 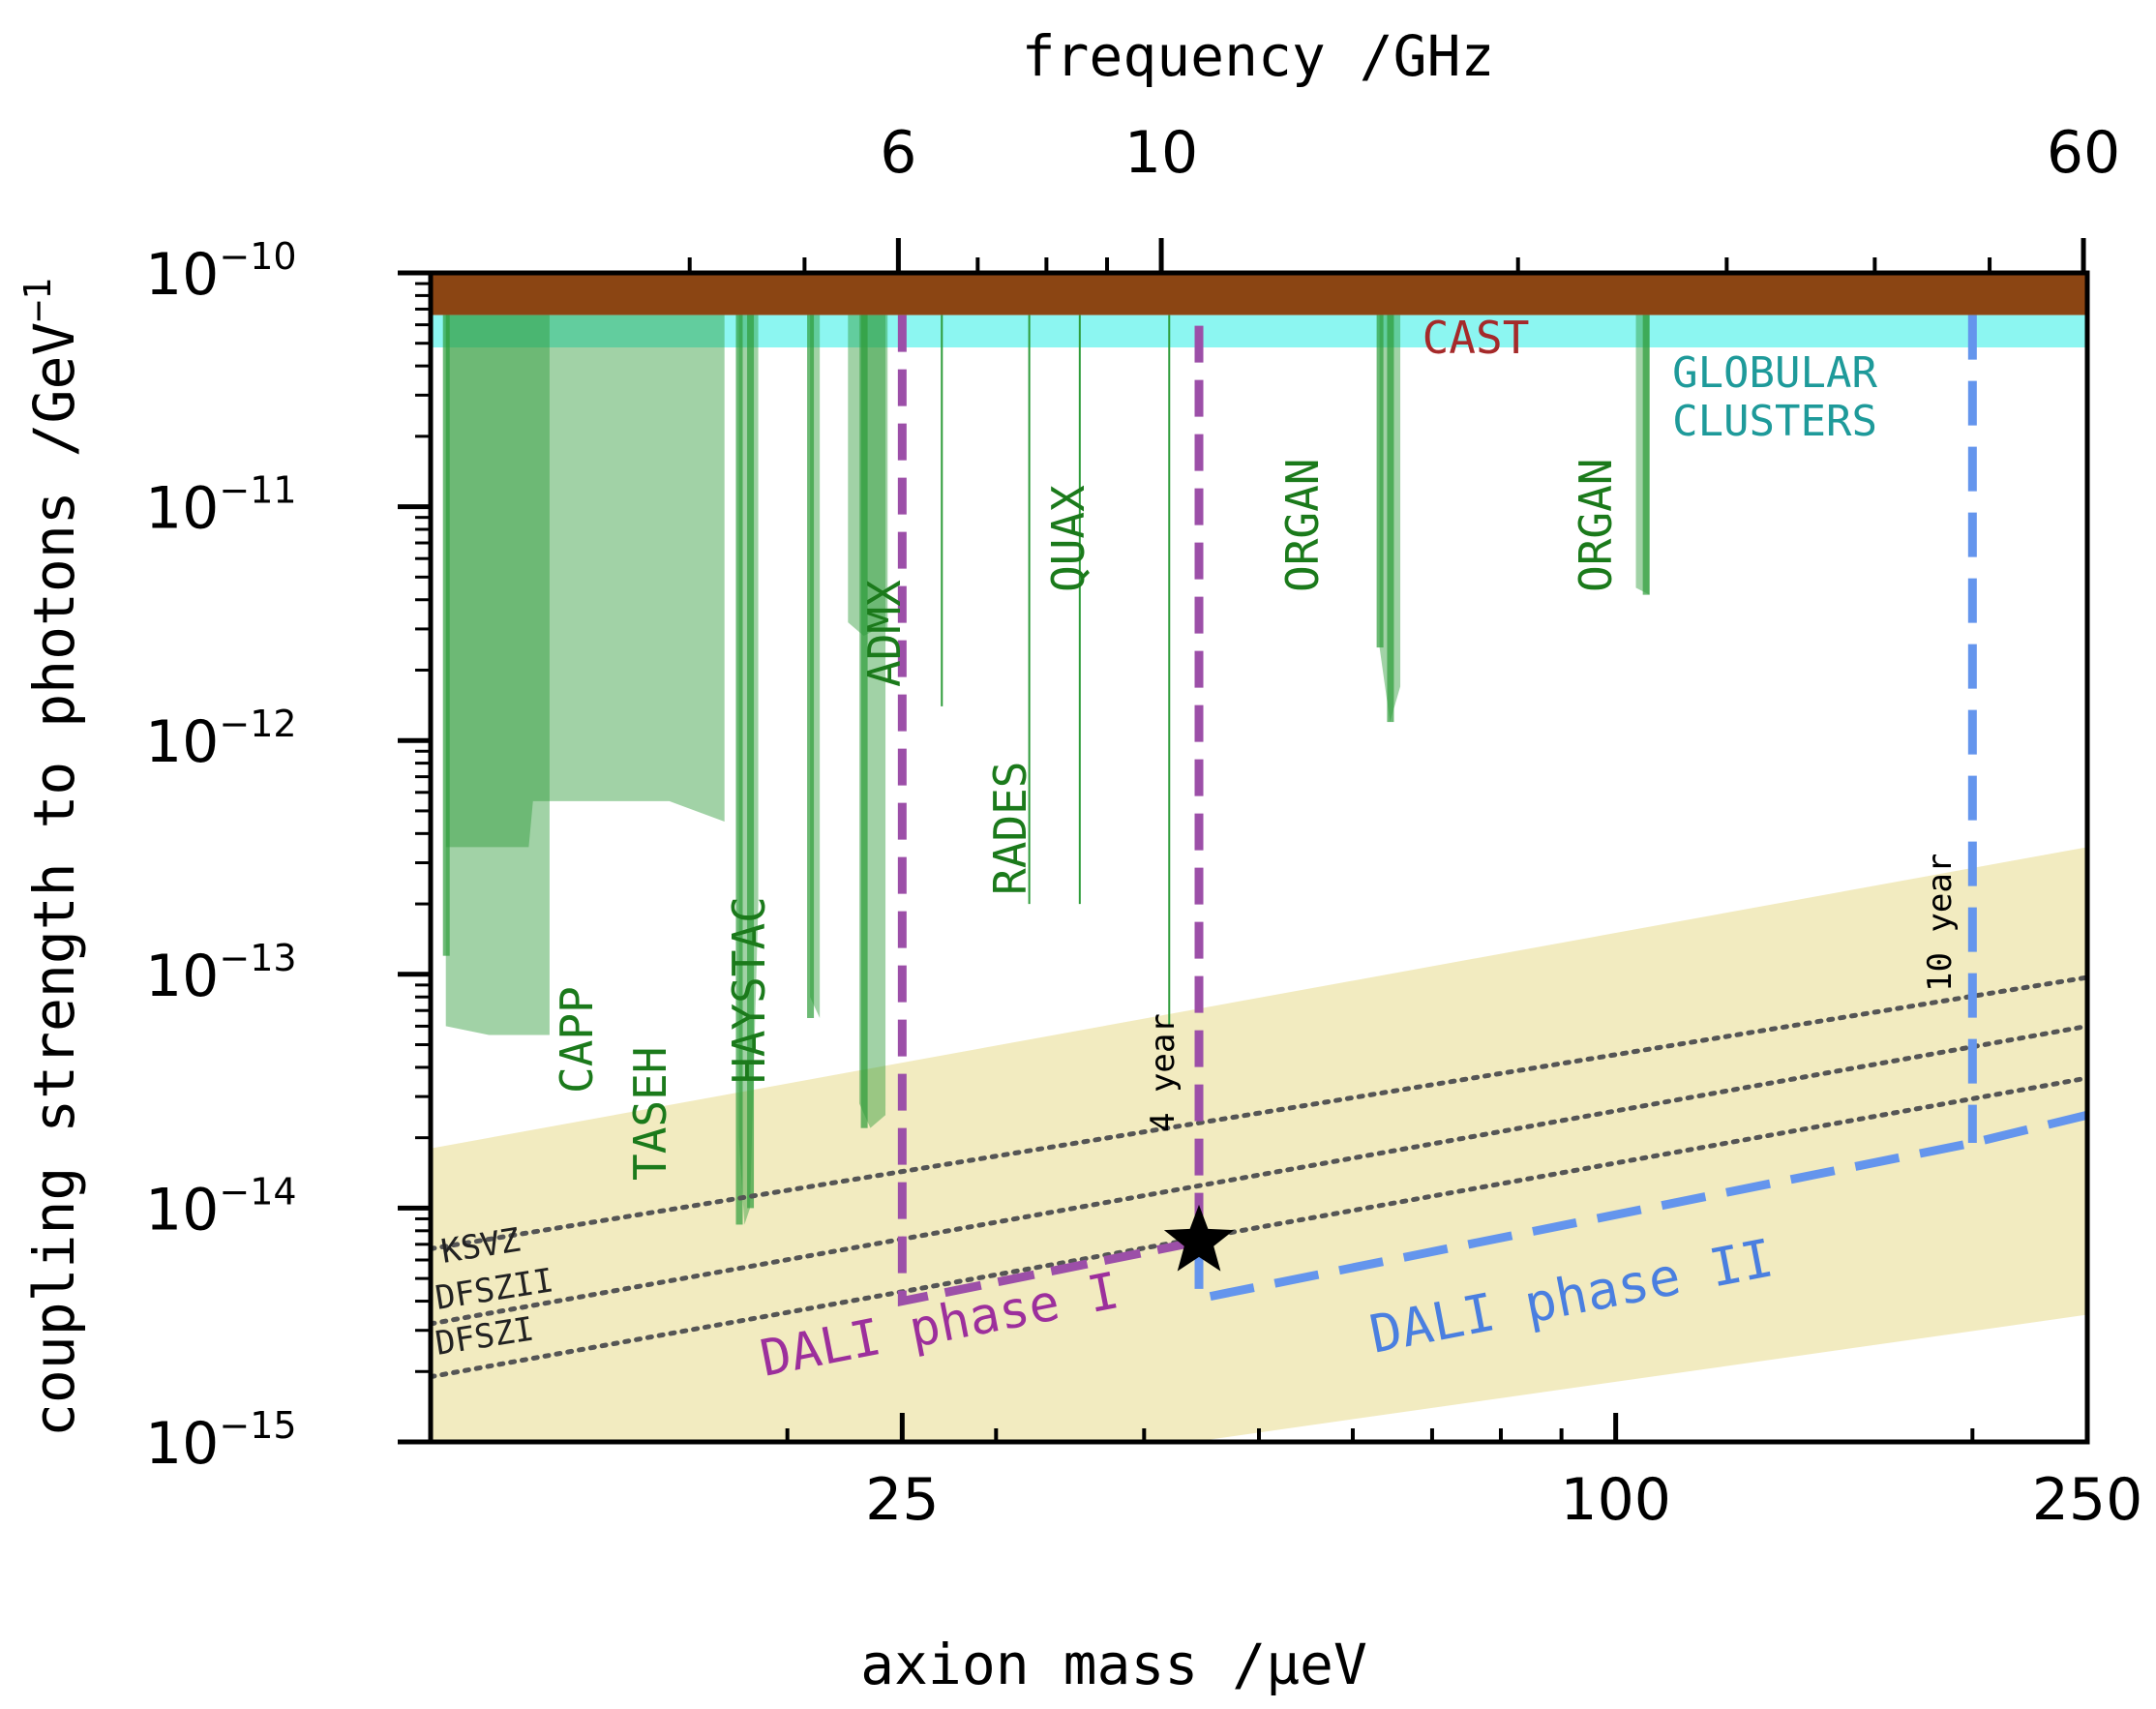 I want to click on experiment-label-admx: ADMX, so click(x=884, y=633).